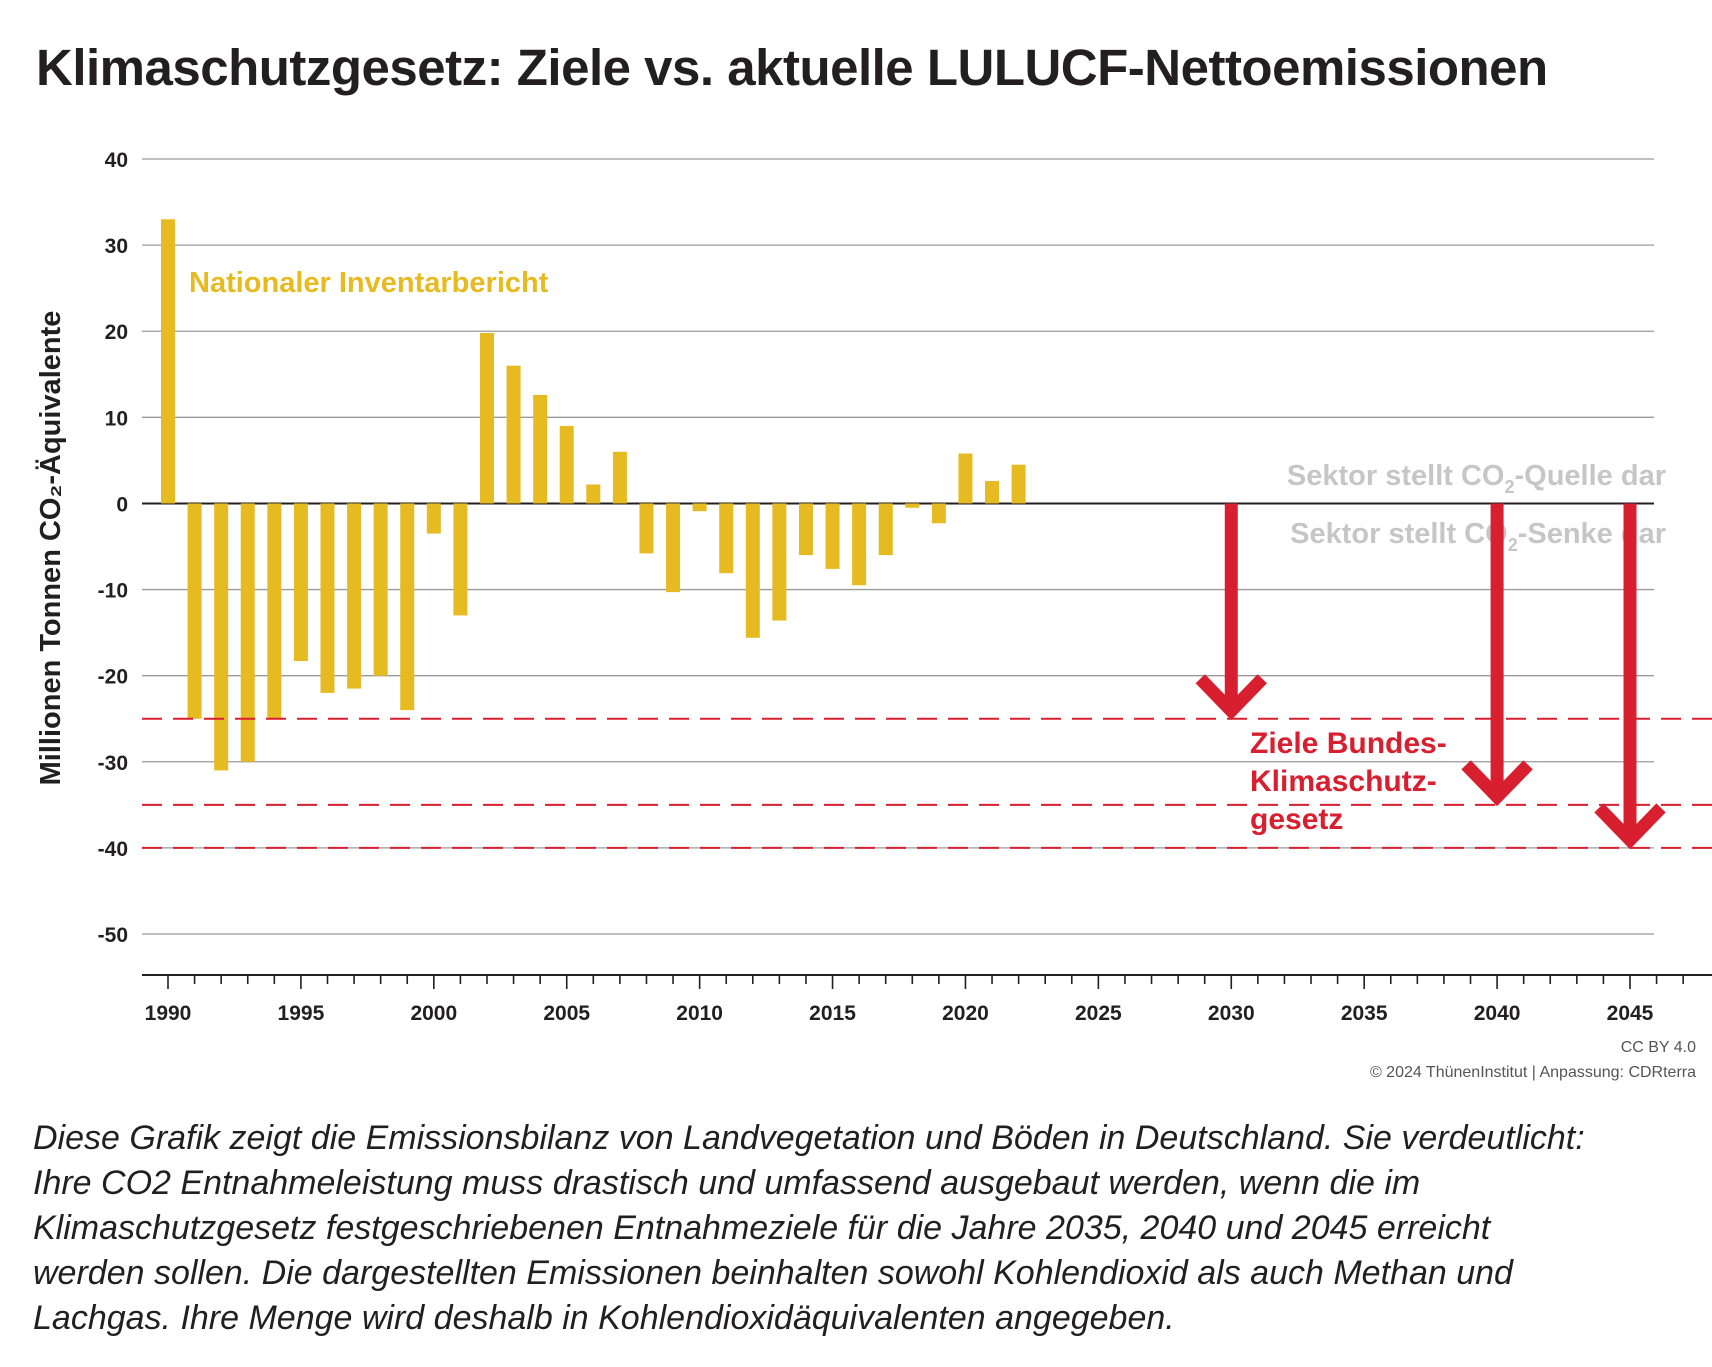 The width and height of the screenshot is (1712, 1367). What do you see at coordinates (1478, 536) in the screenshot?
I see `sink-annotation: Sektor stellt CO2-Senke dar` at bounding box center [1478, 536].